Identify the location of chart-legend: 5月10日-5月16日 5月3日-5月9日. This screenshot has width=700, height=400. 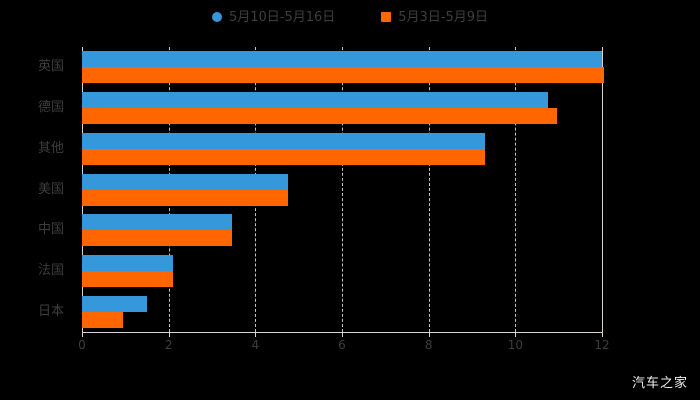
(350, 17).